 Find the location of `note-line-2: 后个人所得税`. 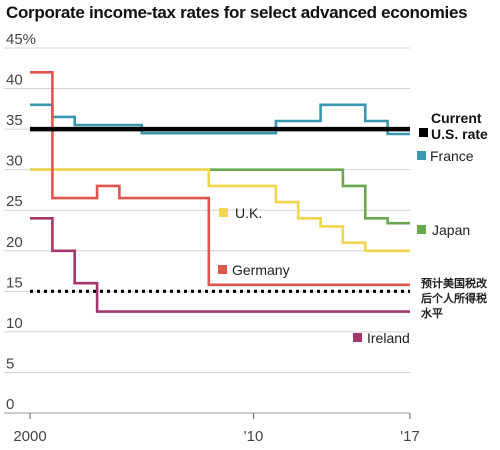

note-line-2: 后个人所得税 is located at coordinates (454, 298).